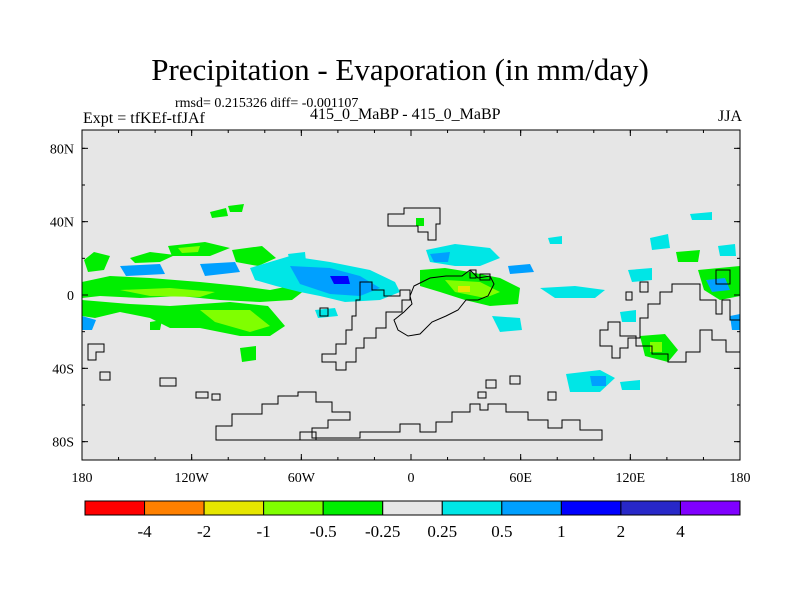 The image size is (800, 600). What do you see at coordinates (411, 478) in the screenshot?
I see `lon-tick-label: 0` at bounding box center [411, 478].